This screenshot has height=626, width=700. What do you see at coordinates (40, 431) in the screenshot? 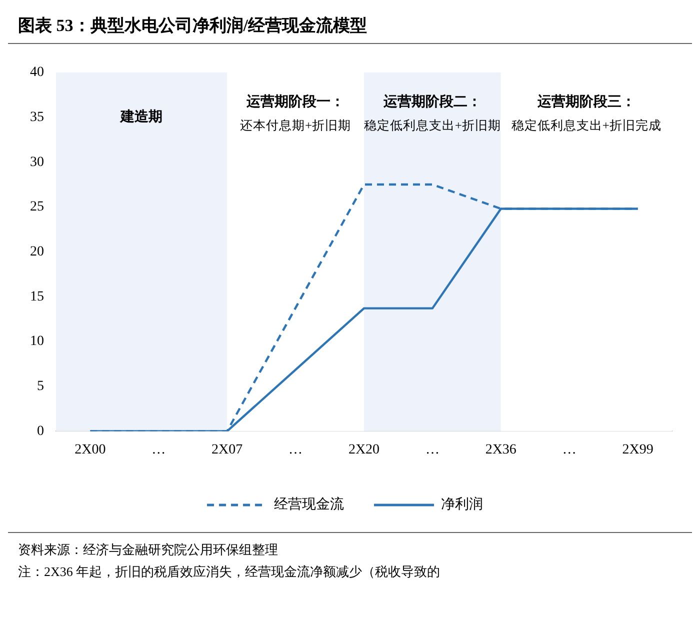
I see `y-tick-label: 0` at bounding box center [40, 431].